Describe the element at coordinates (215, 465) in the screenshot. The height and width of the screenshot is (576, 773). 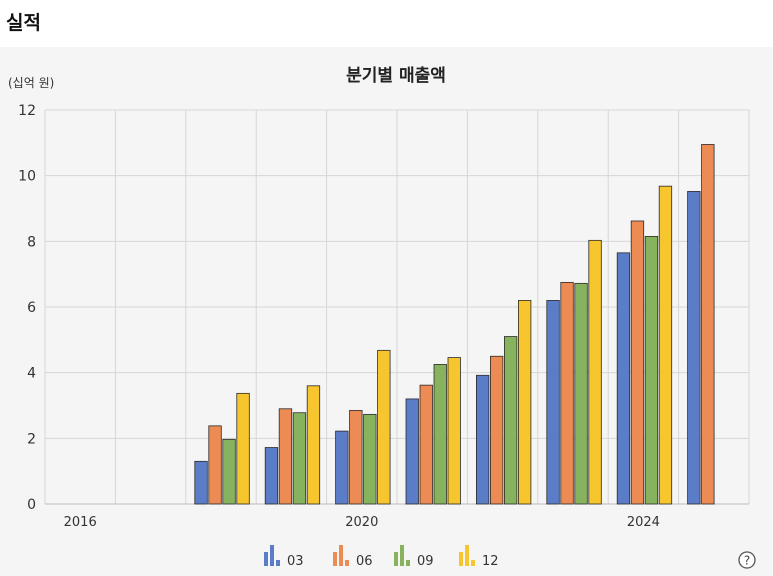
I see `bar-06-2018` at that location.